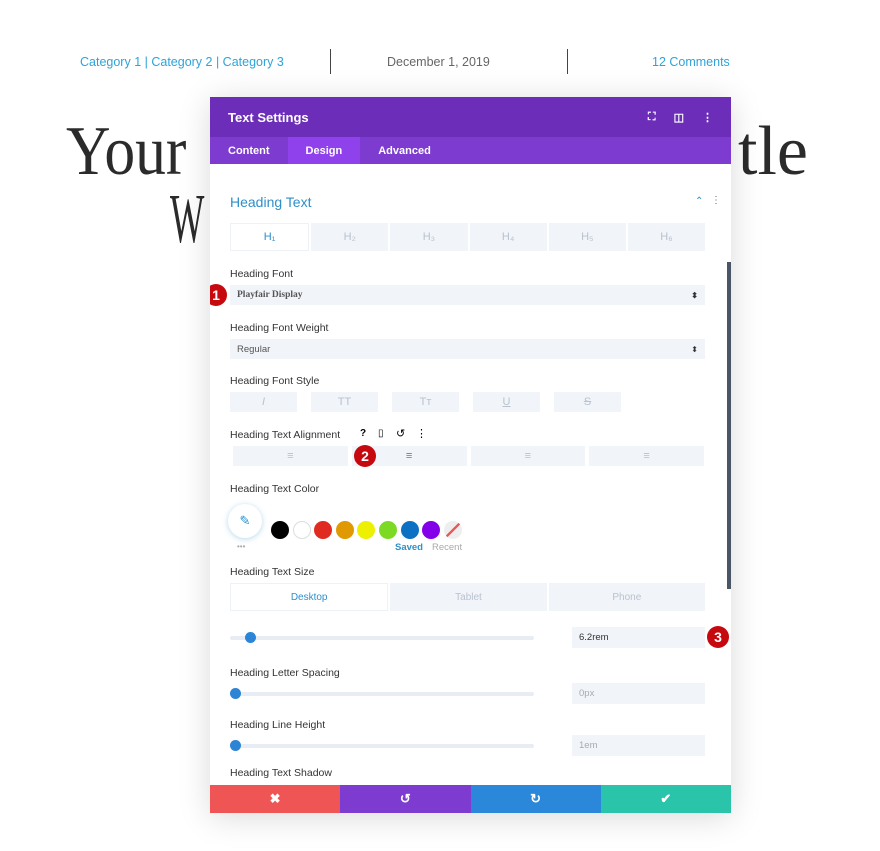 This screenshot has height=851, width=880. Describe the element at coordinates (468, 597) in the screenshot. I see `device-tab-tablet: Tablet` at that location.